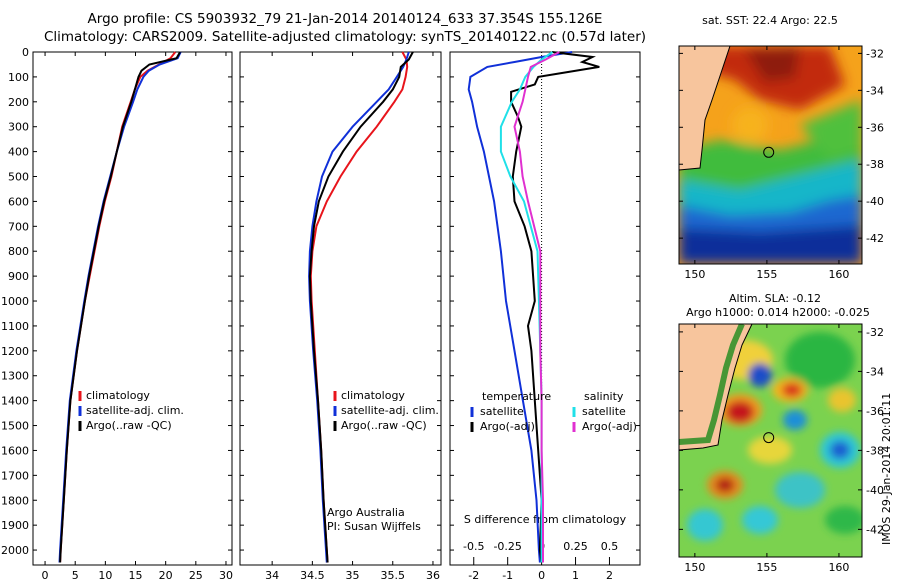 The image size is (900, 580). What do you see at coordinates (875, 127) in the screenshot?
I see `map-y-tick-label: -36` at bounding box center [875, 127].